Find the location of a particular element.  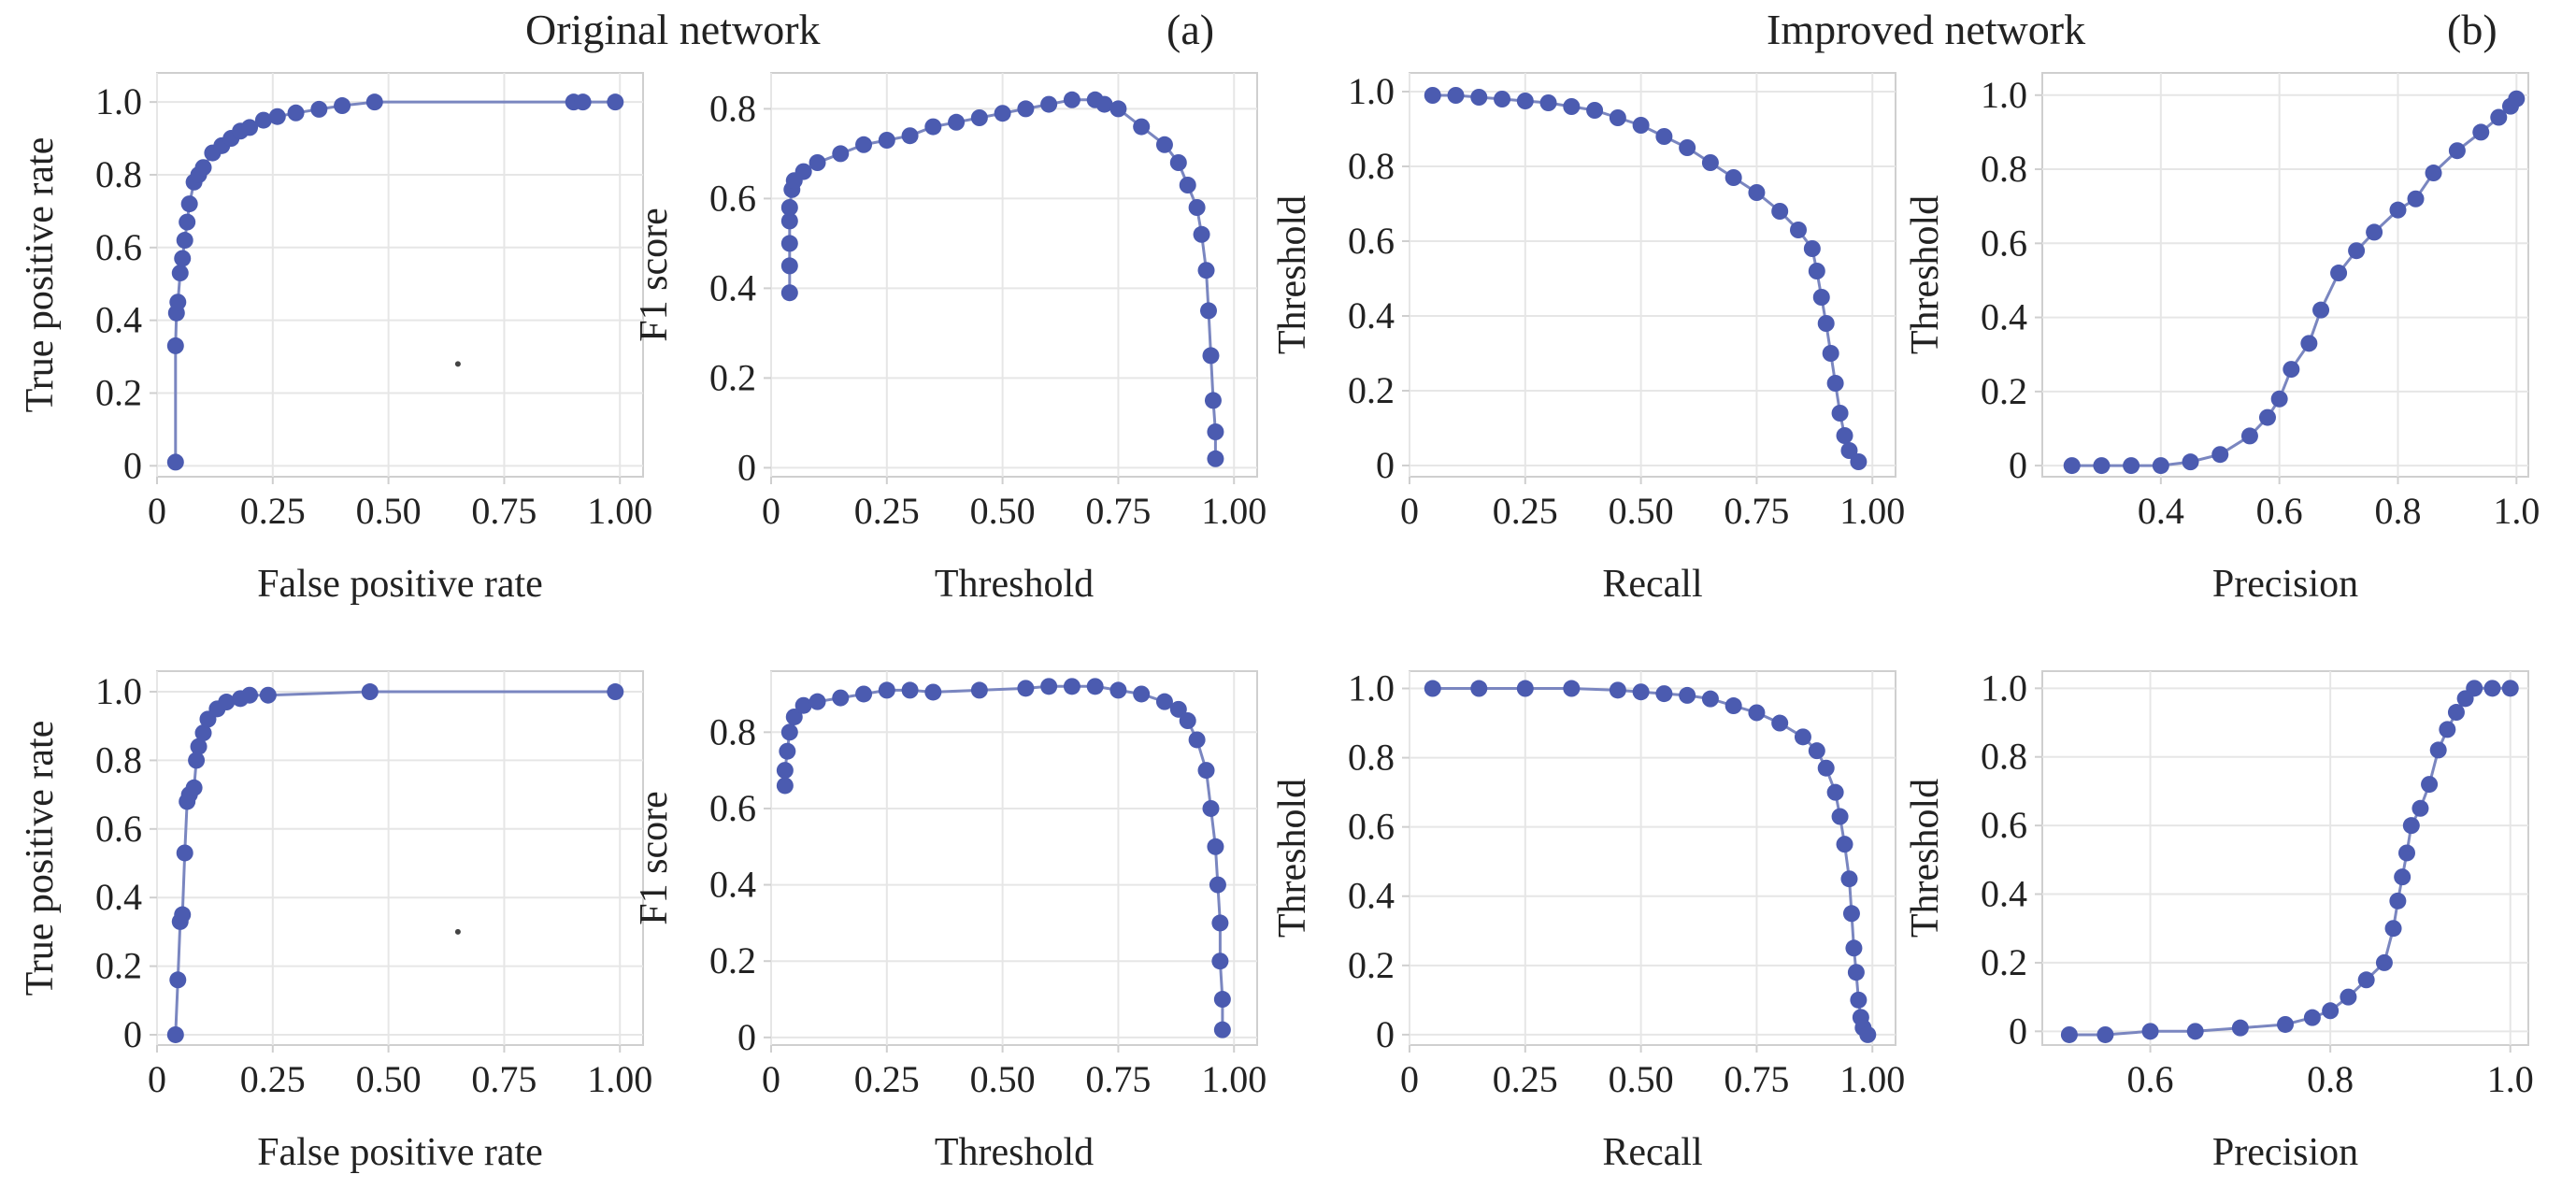

header-improved-network: Improved network is located at coordinates (1927, 29).